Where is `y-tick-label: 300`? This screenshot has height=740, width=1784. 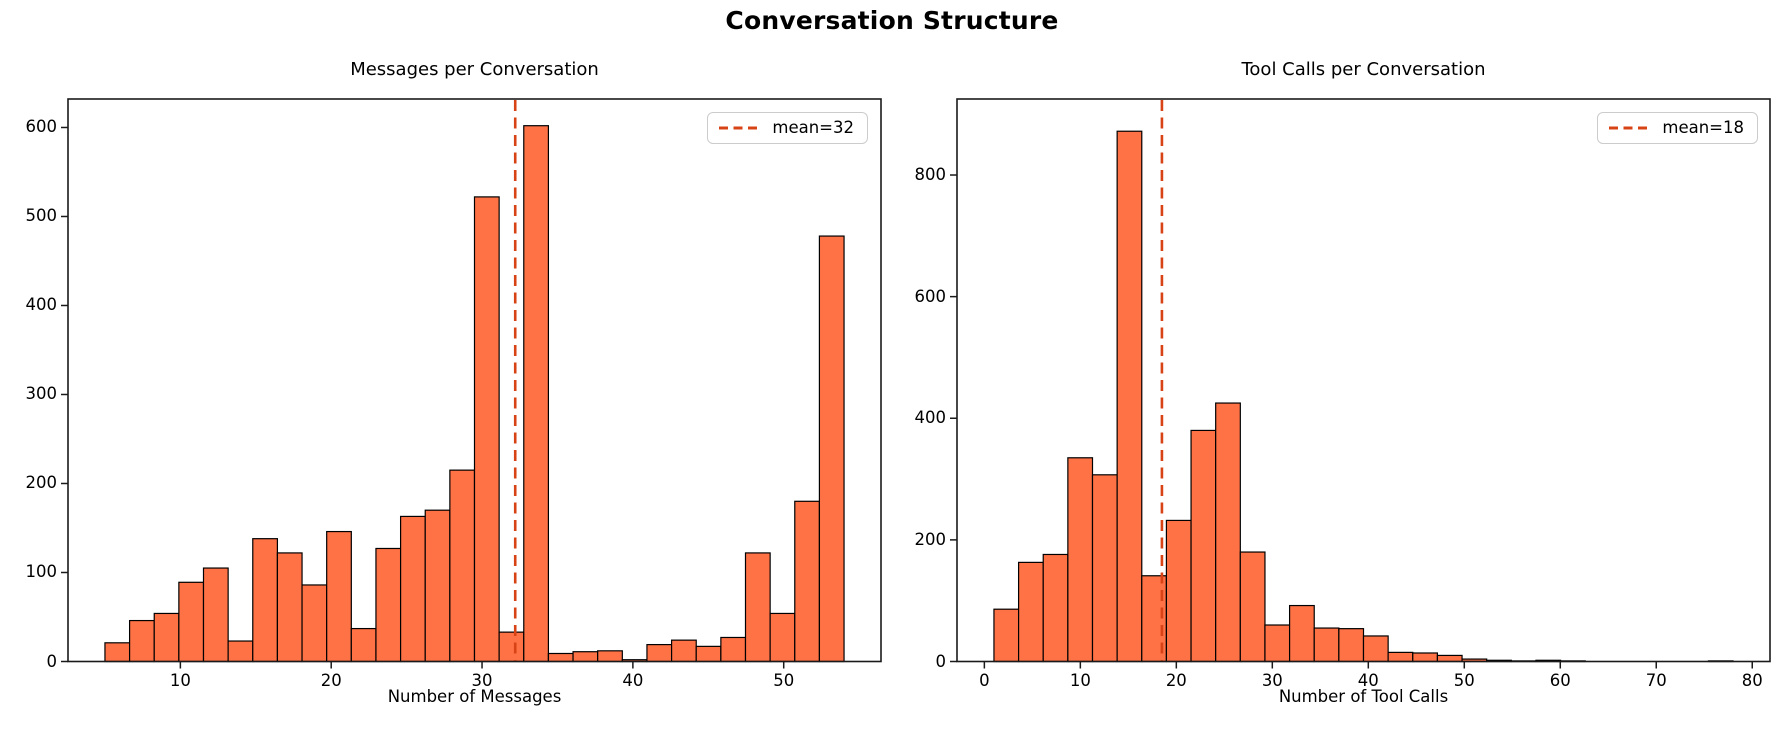 y-tick-label: 300 is located at coordinates (41, 394).